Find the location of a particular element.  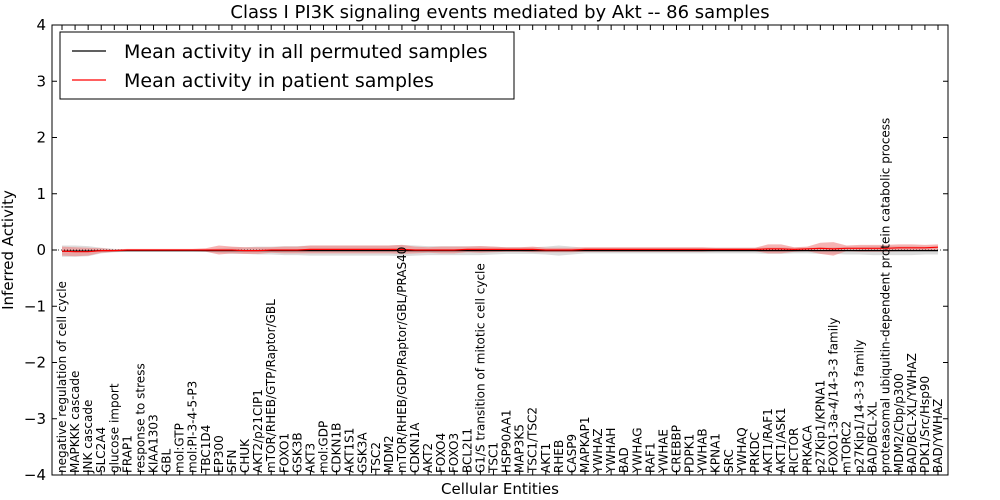

x-entity-label: CDKN1A is located at coordinates (415, 447).